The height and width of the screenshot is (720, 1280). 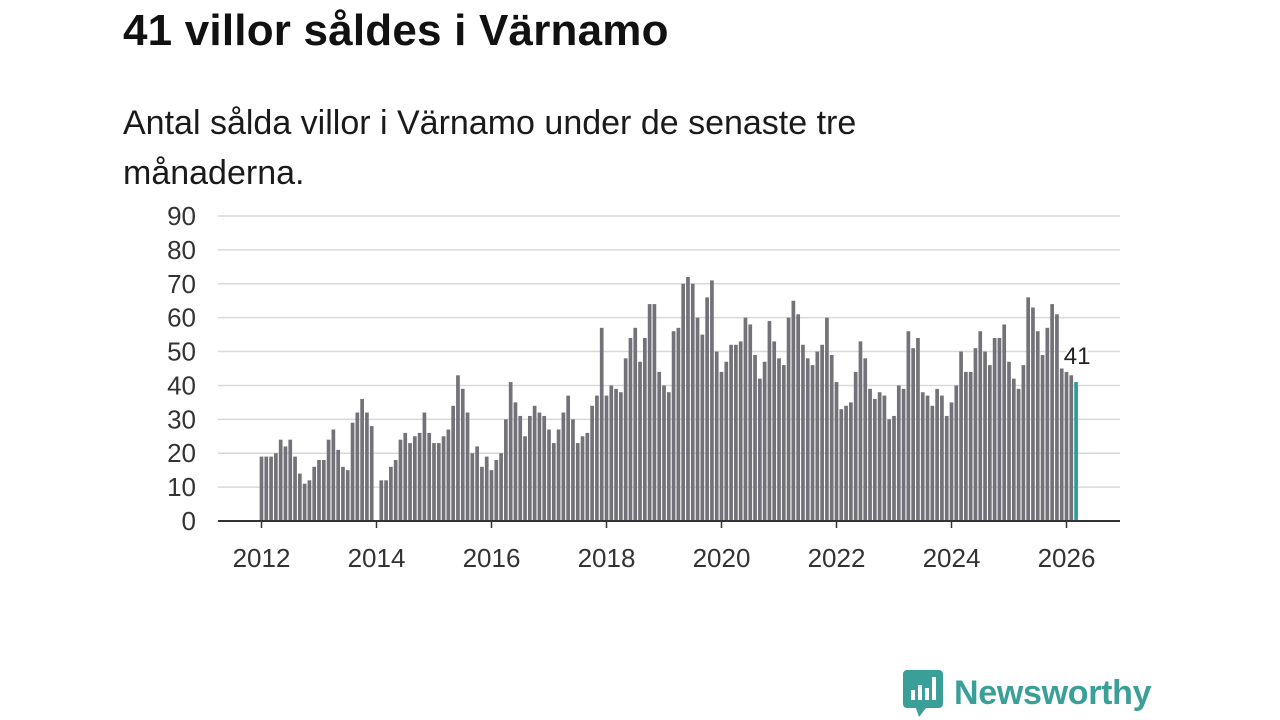 I want to click on brand-name: Newsworthy, so click(x=1053, y=692).